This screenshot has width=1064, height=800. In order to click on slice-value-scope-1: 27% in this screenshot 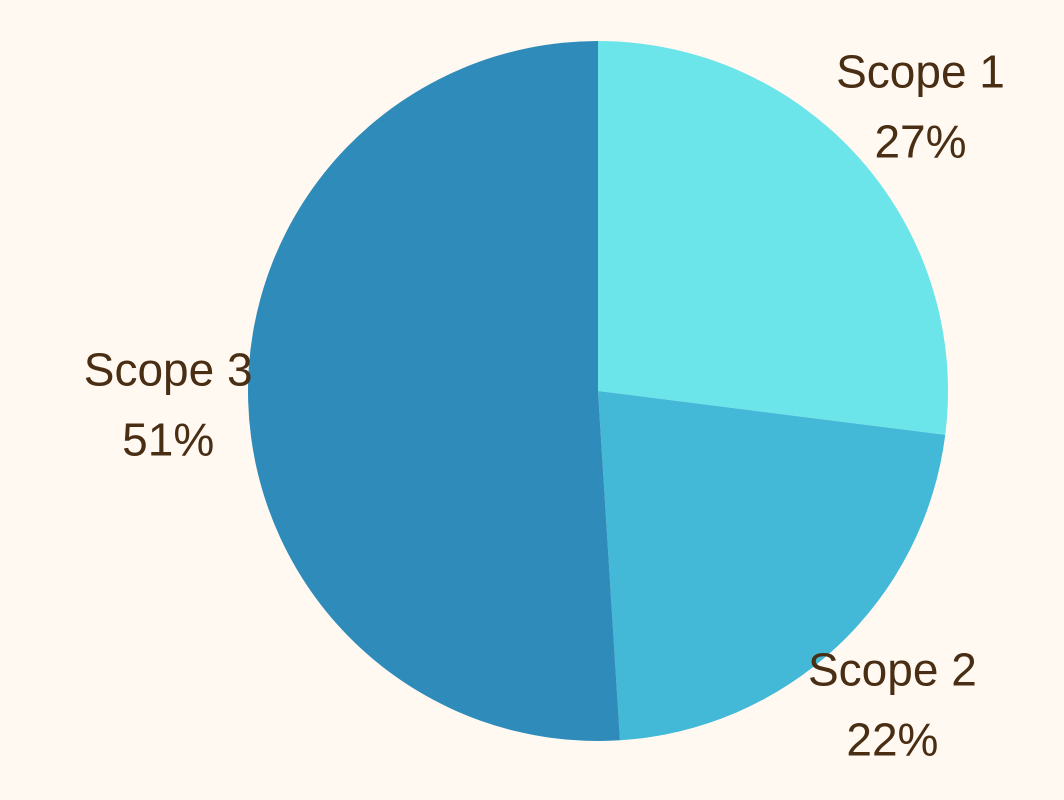, I will do `click(920, 142)`.